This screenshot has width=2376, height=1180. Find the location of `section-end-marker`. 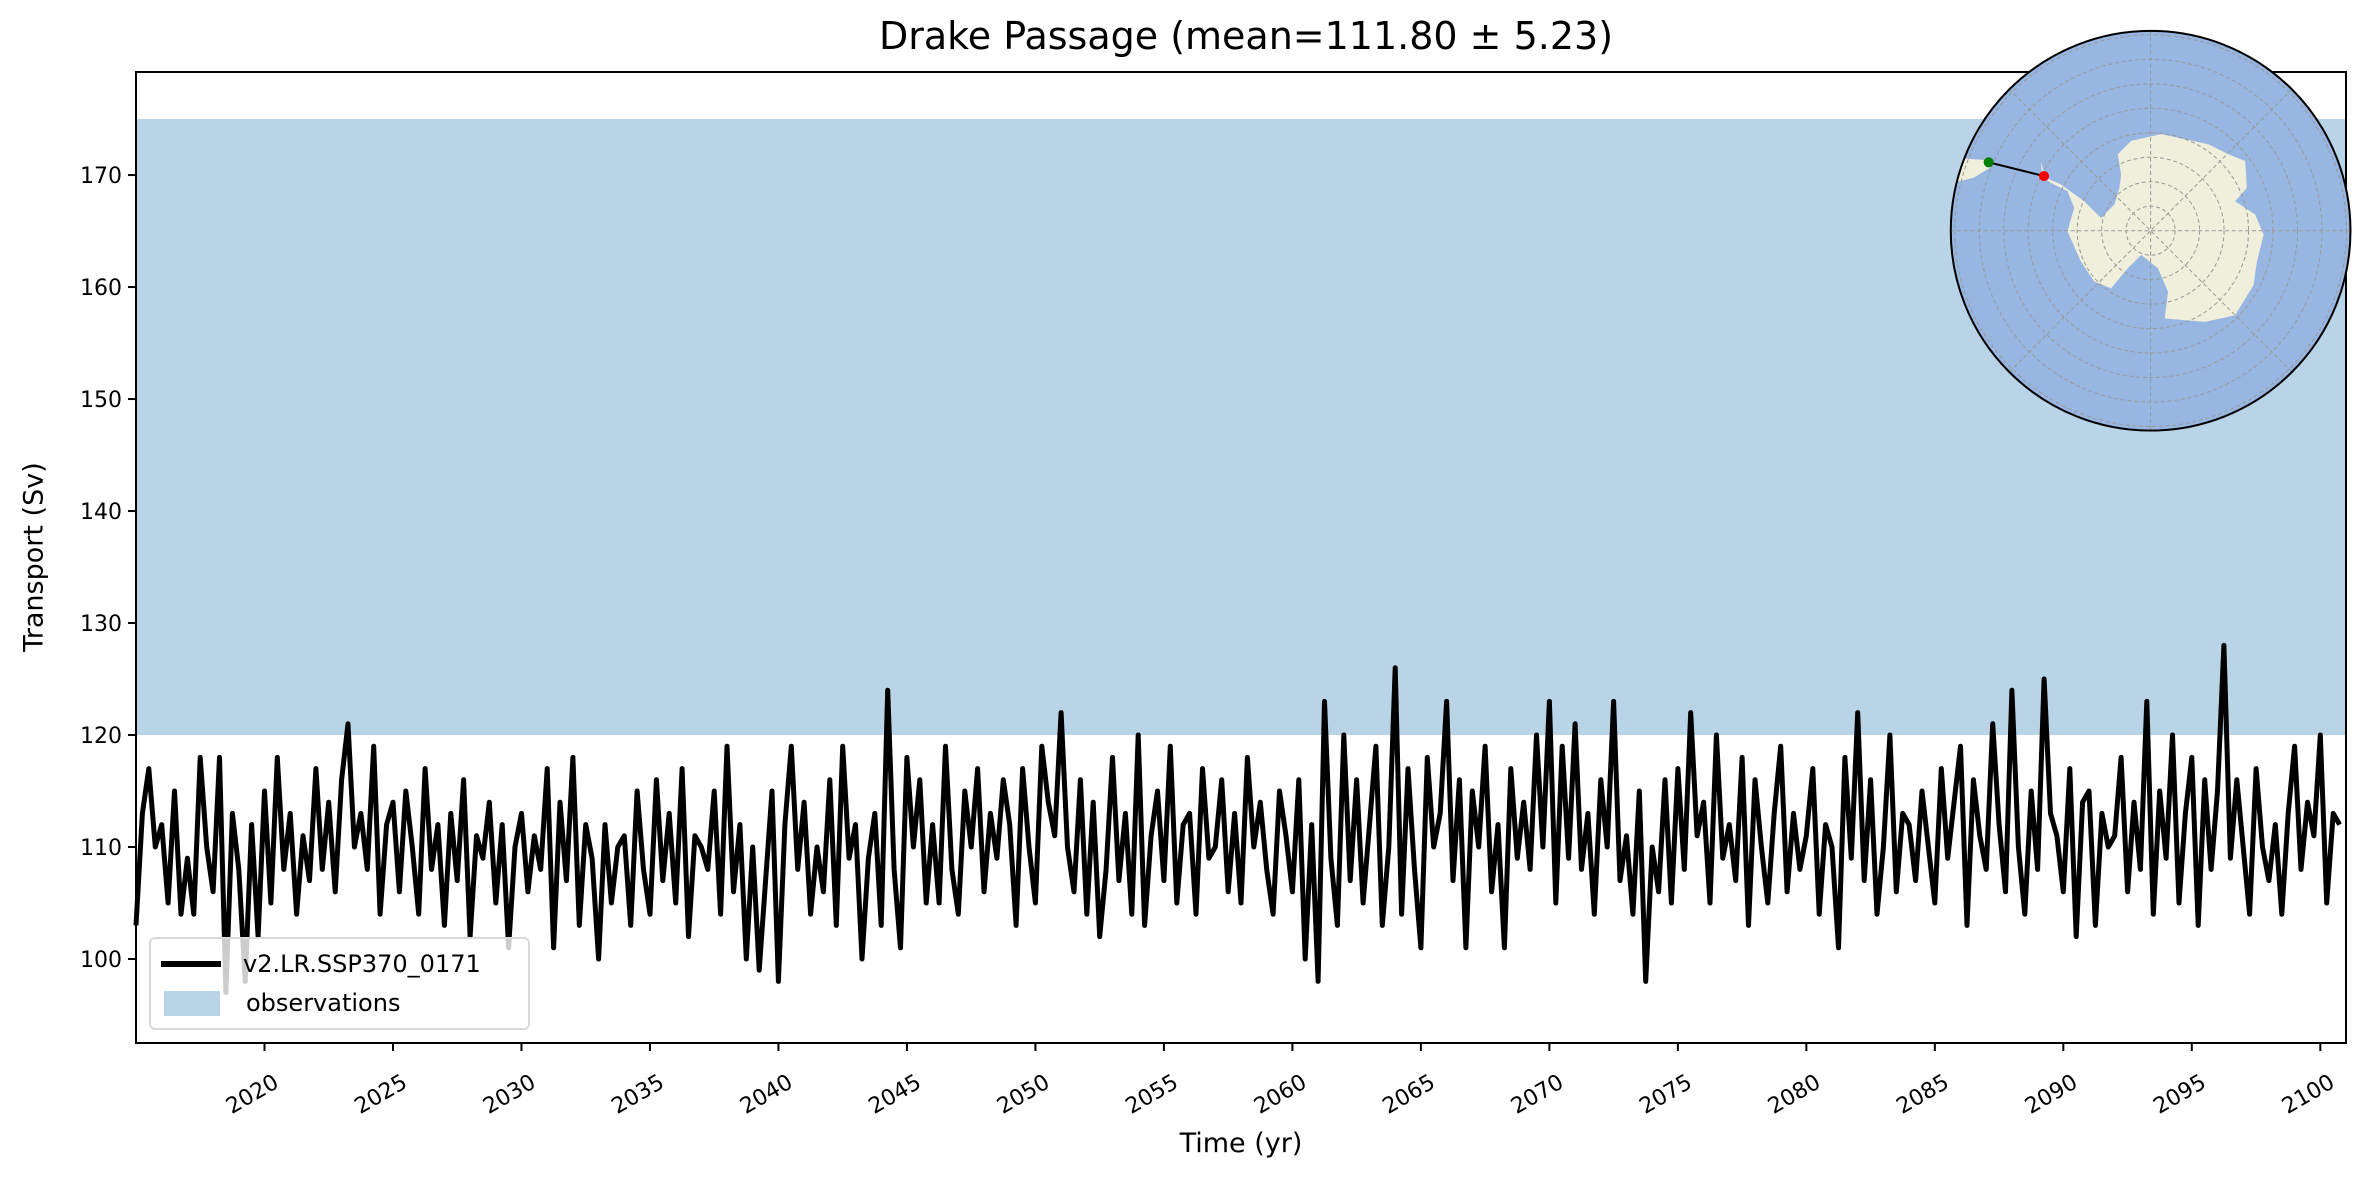

section-end-marker is located at coordinates (2044, 176).